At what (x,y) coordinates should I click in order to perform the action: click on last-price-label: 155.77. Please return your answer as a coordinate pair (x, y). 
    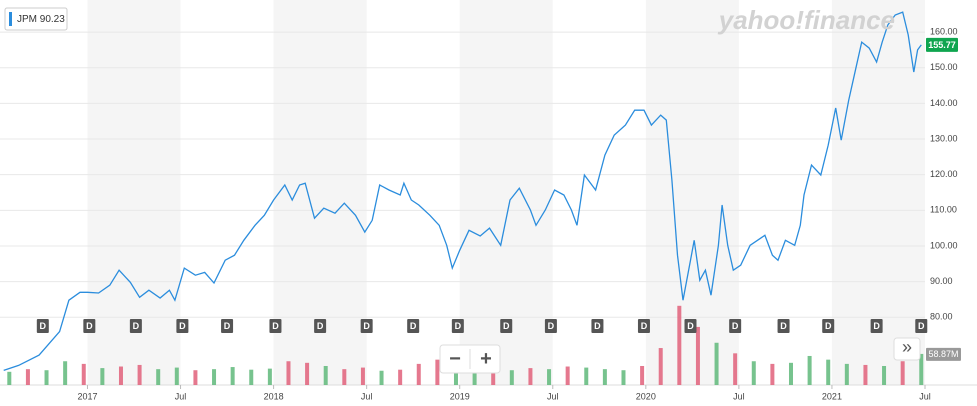
    Looking at the image, I should click on (942, 45).